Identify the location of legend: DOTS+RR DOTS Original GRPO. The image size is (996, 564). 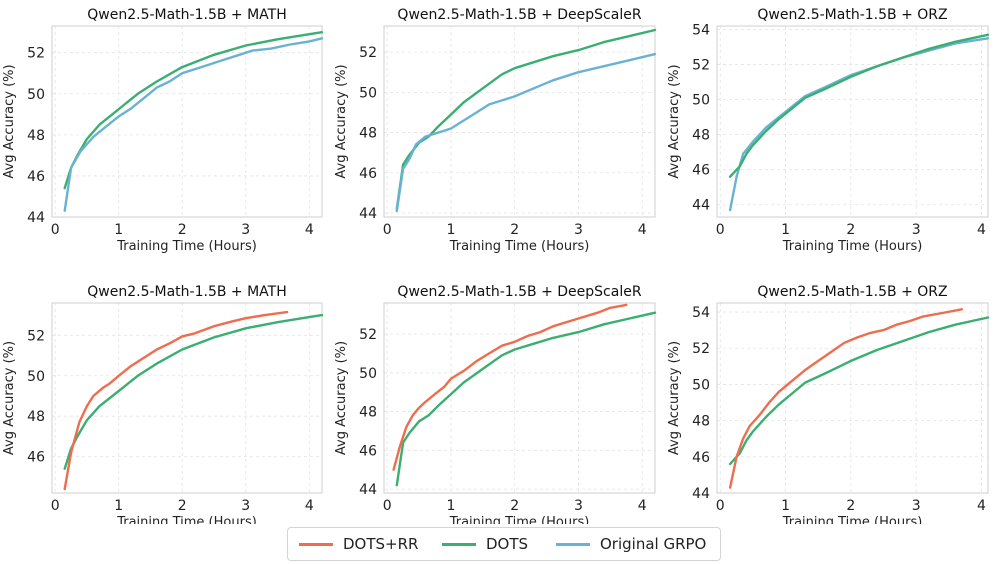
(504, 544).